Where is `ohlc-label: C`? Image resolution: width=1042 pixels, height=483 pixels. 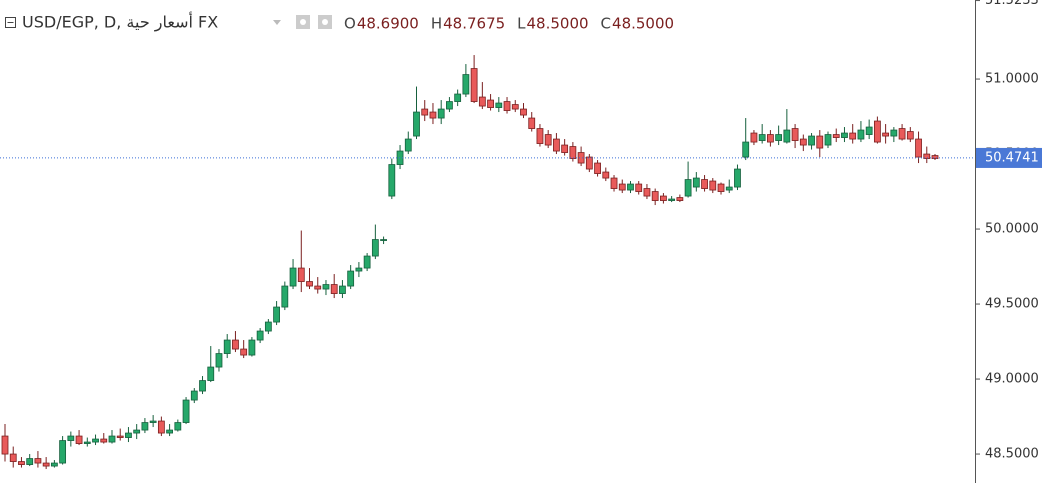 ohlc-label: C is located at coordinates (606, 24).